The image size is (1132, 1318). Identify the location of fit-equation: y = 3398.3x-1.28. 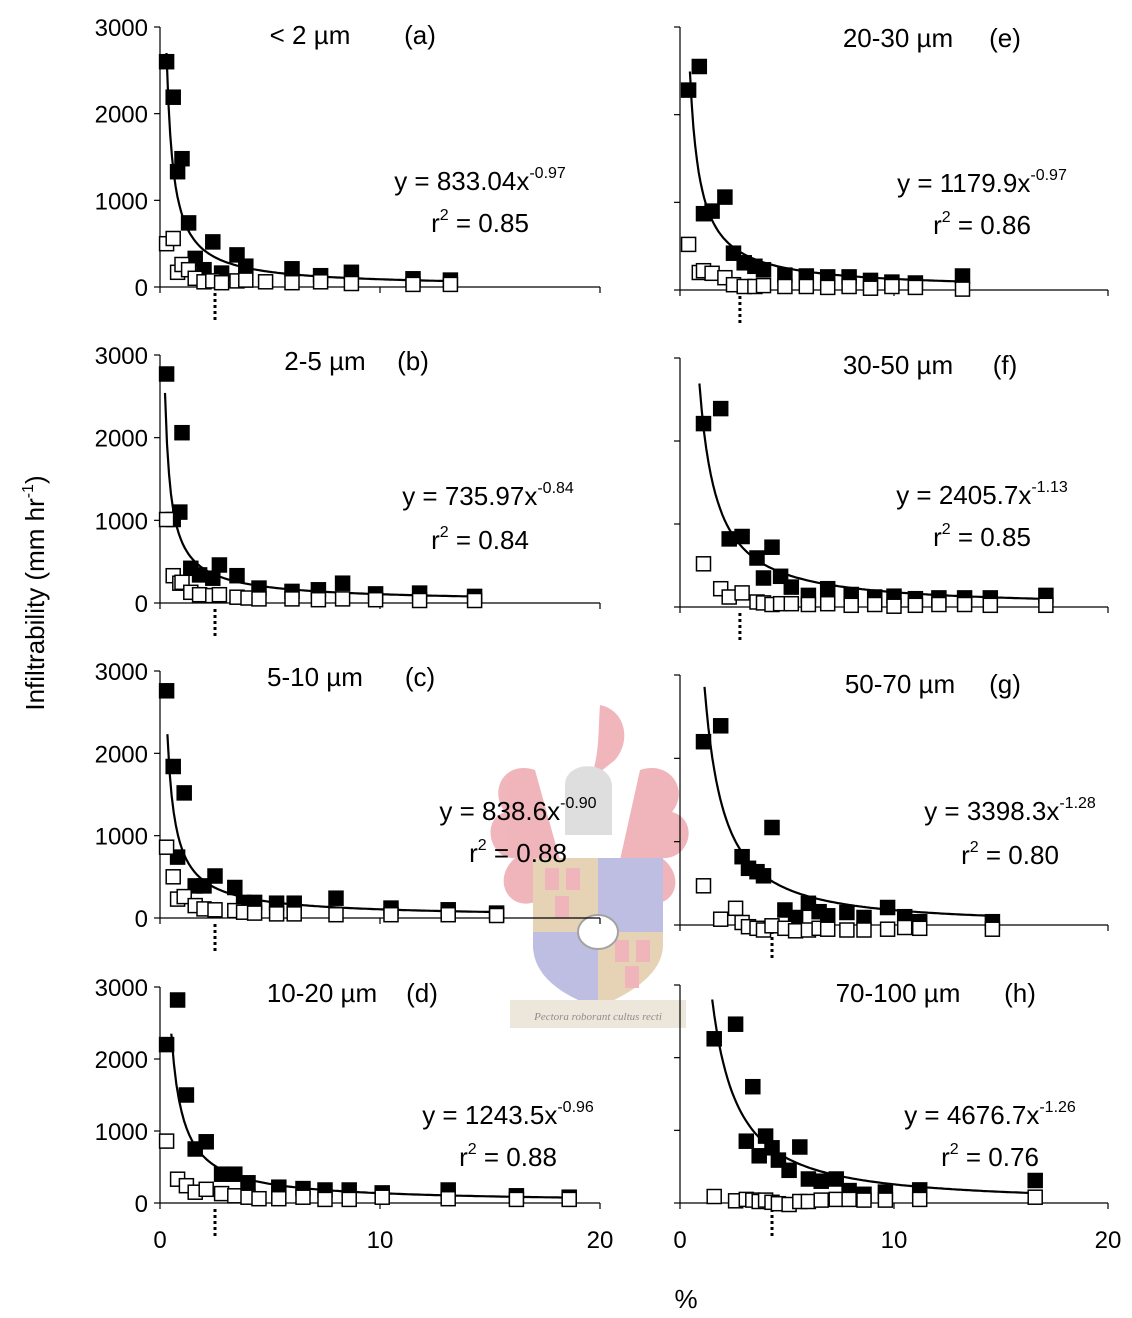
(1010, 810).